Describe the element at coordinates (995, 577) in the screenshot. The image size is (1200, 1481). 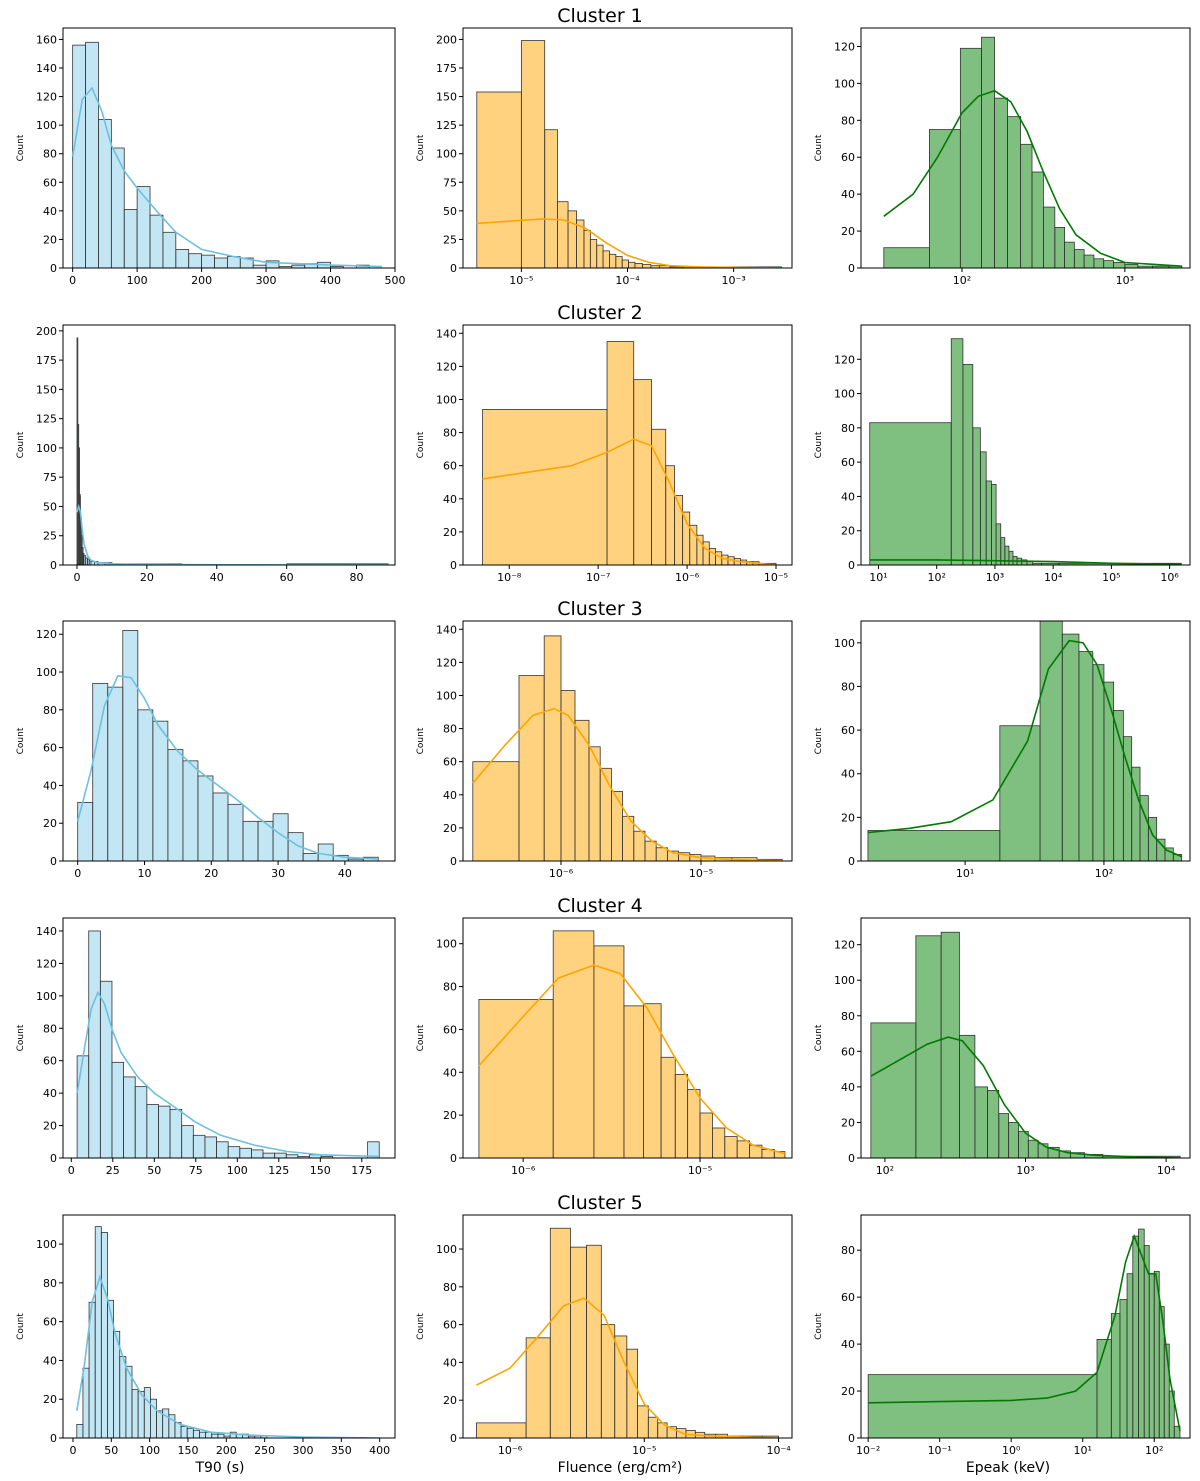
I see `x-tick-label: 10³` at that location.